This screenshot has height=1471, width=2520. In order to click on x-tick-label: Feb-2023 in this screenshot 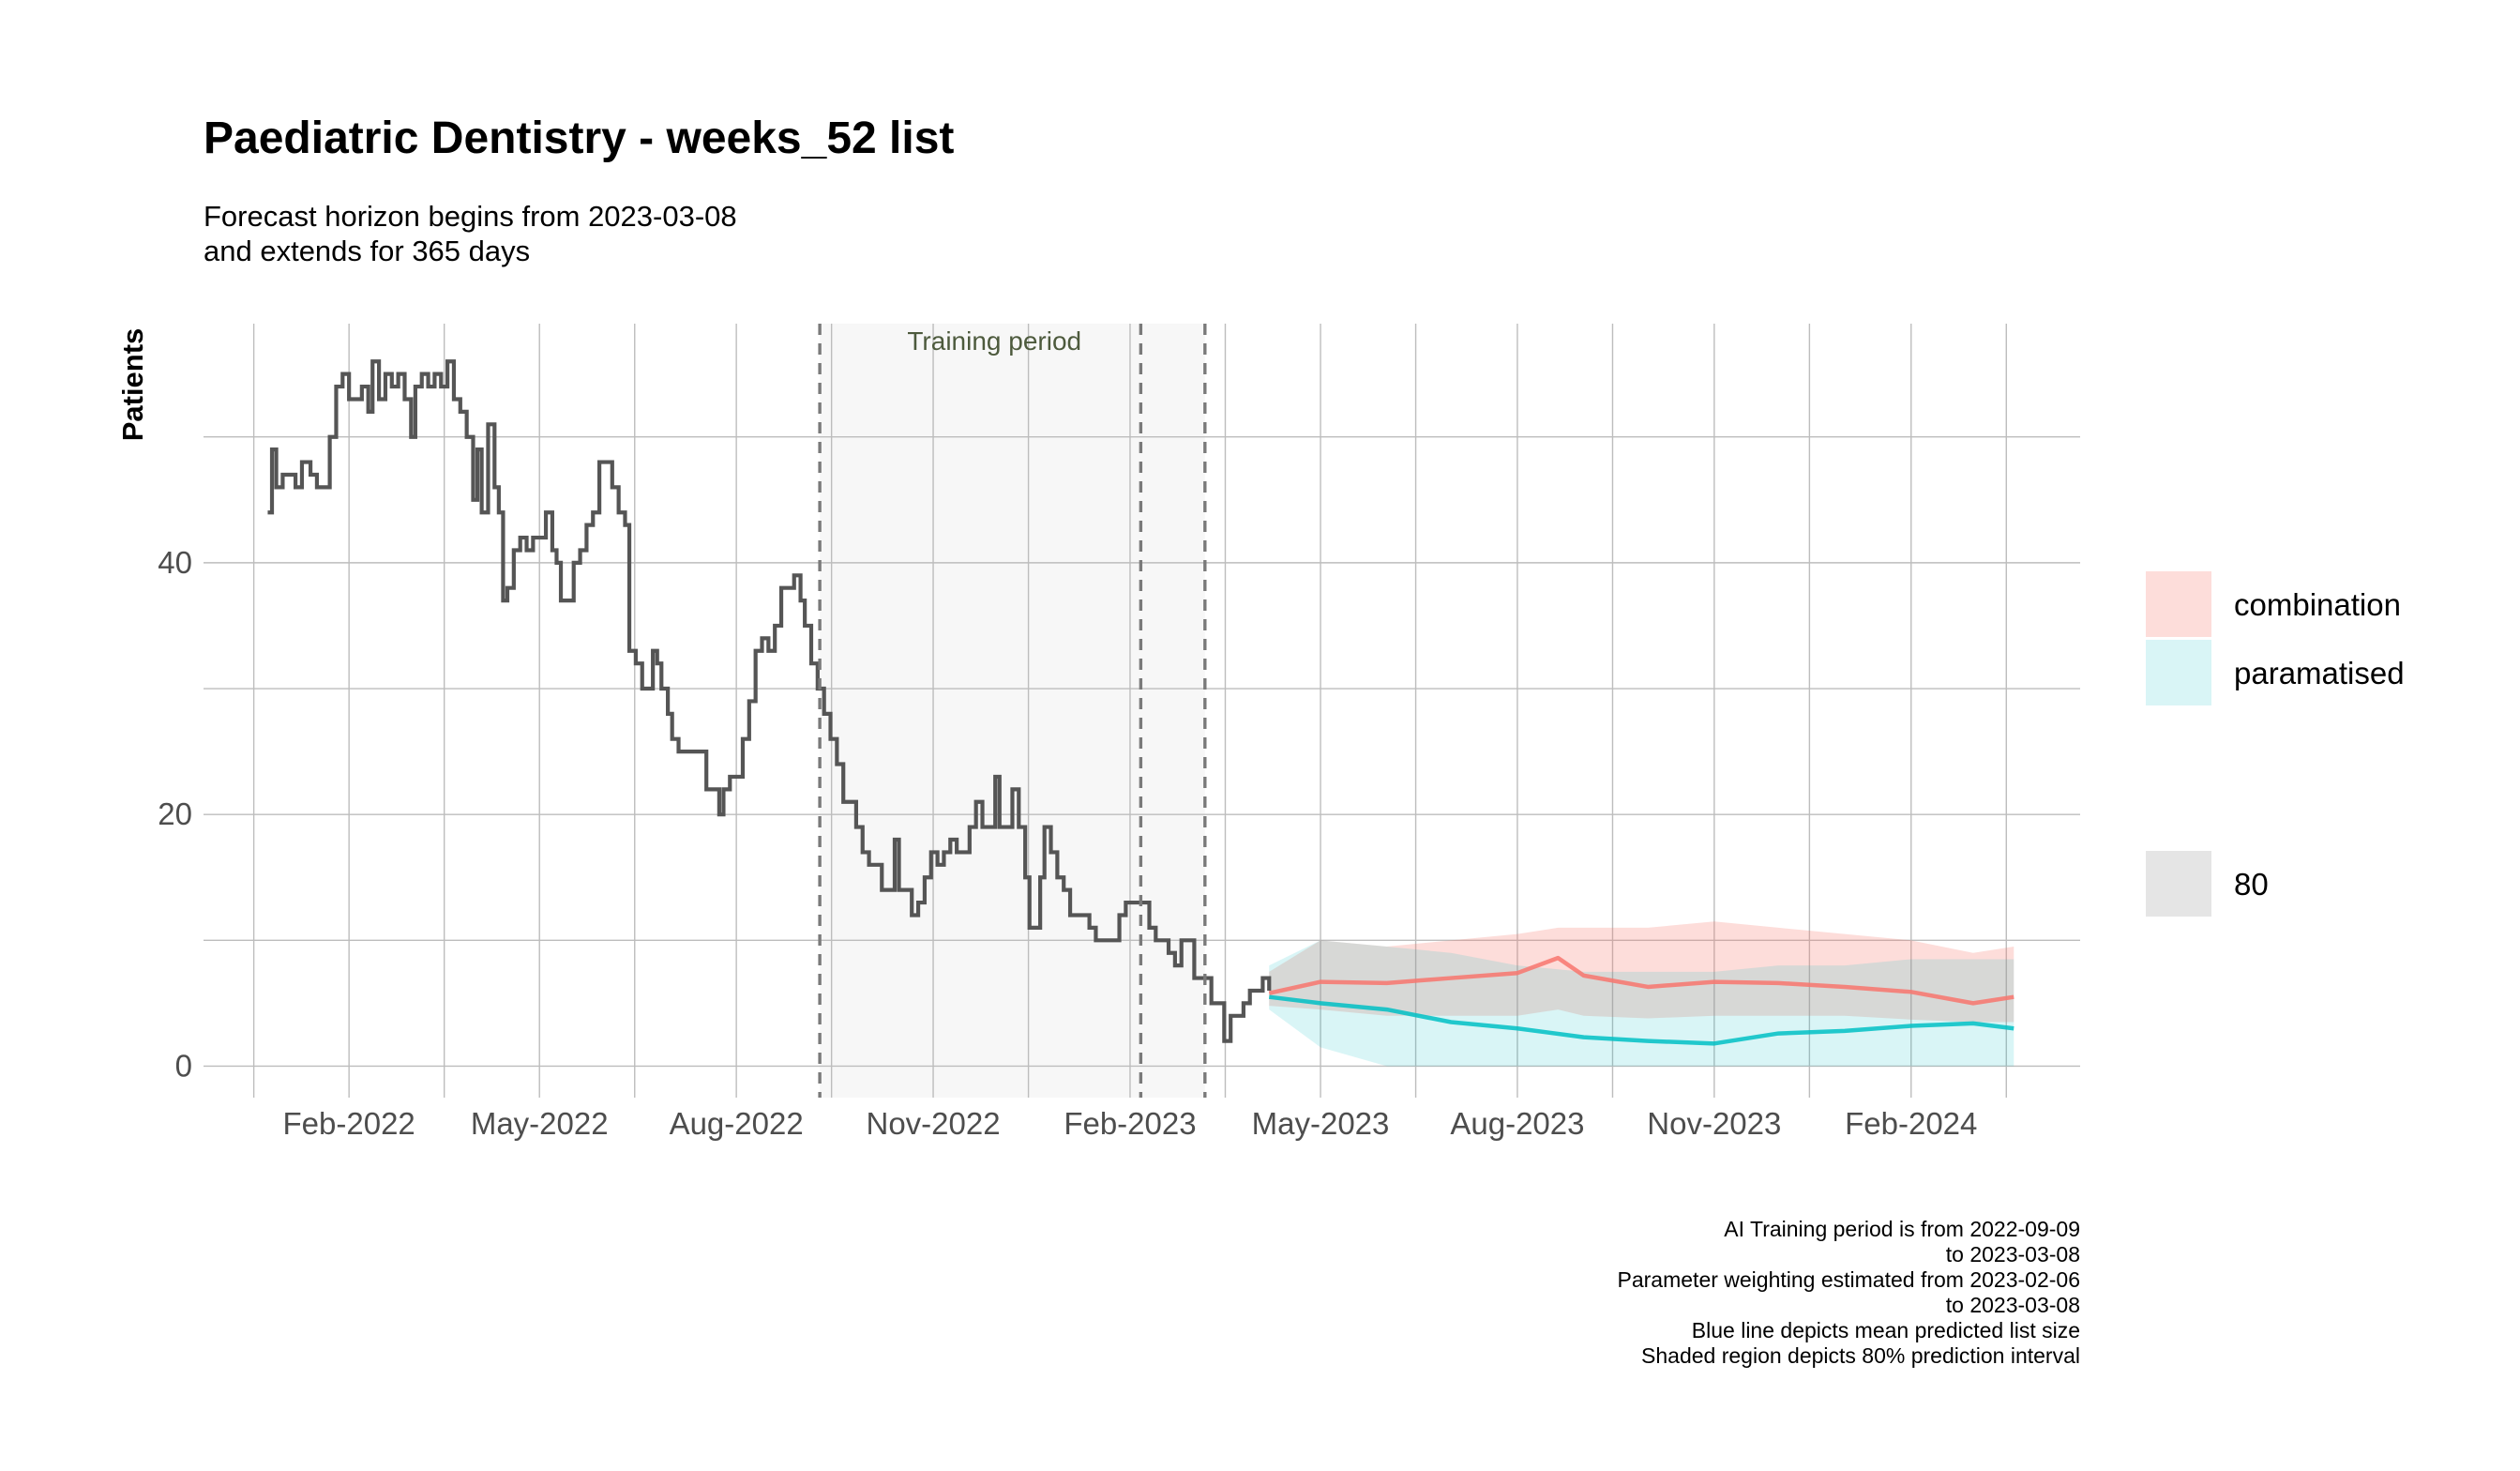, I will do `click(1130, 1123)`.